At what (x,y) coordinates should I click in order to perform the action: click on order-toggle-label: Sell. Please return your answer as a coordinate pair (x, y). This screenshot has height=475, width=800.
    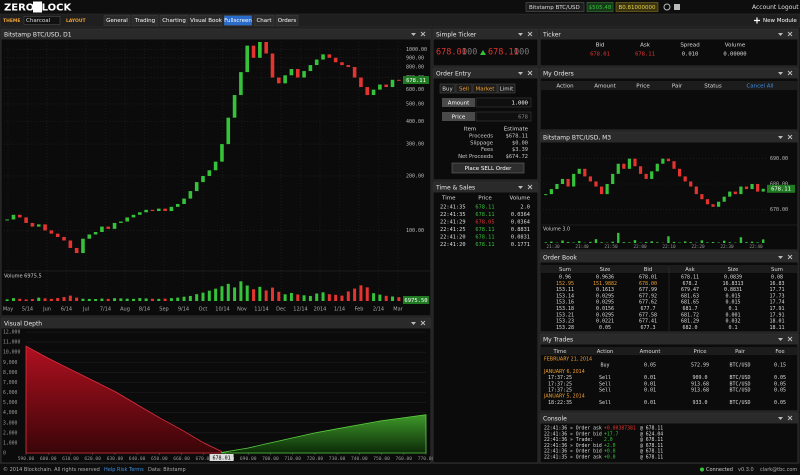
    Looking at the image, I should click on (464, 89).